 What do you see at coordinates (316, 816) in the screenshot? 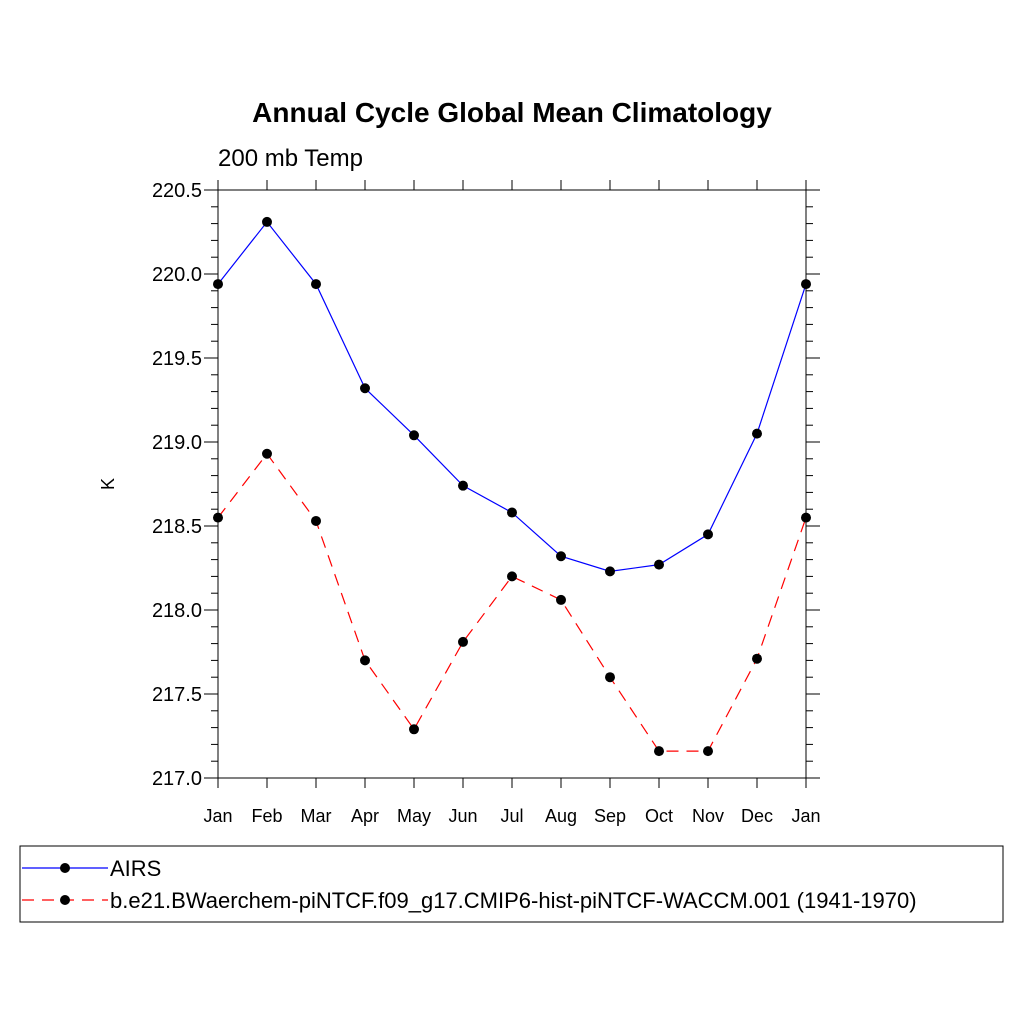
I see `x-tick-label: Mar` at bounding box center [316, 816].